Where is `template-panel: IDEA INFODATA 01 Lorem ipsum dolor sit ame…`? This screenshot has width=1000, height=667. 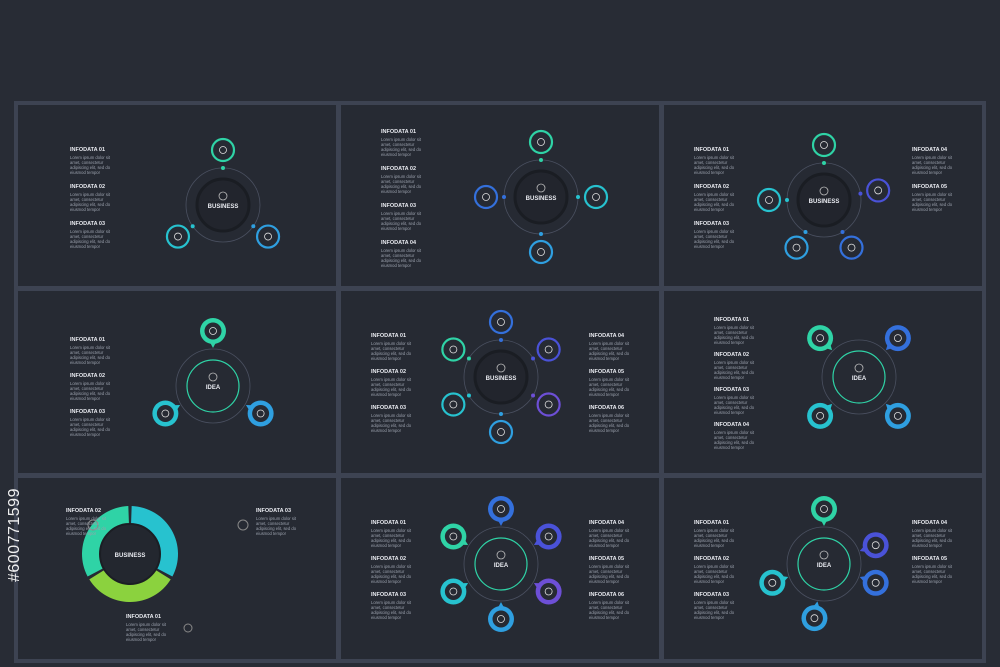
template-panel: IDEA INFODATA 01 Lorem ipsum dolor sit ame… is located at coordinates (823, 568).